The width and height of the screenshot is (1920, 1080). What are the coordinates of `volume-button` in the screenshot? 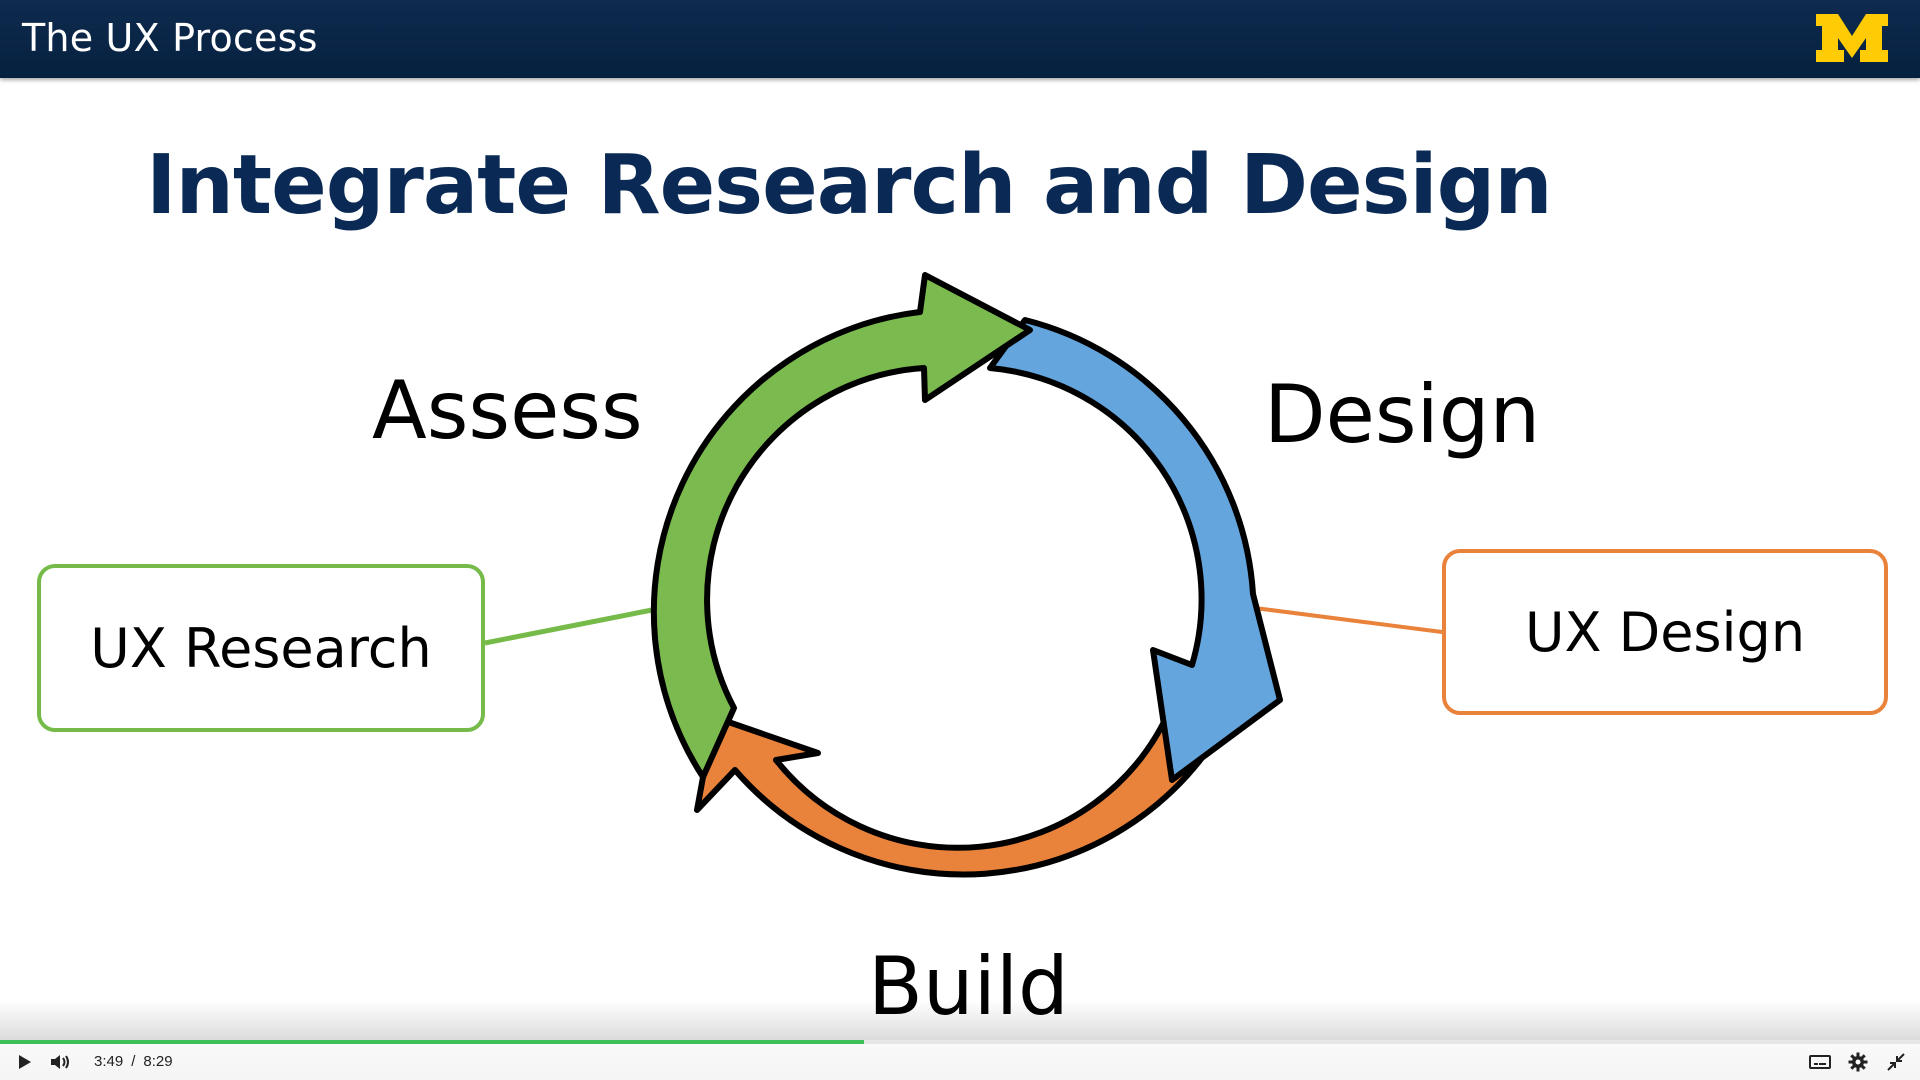 It's located at (60, 1062).